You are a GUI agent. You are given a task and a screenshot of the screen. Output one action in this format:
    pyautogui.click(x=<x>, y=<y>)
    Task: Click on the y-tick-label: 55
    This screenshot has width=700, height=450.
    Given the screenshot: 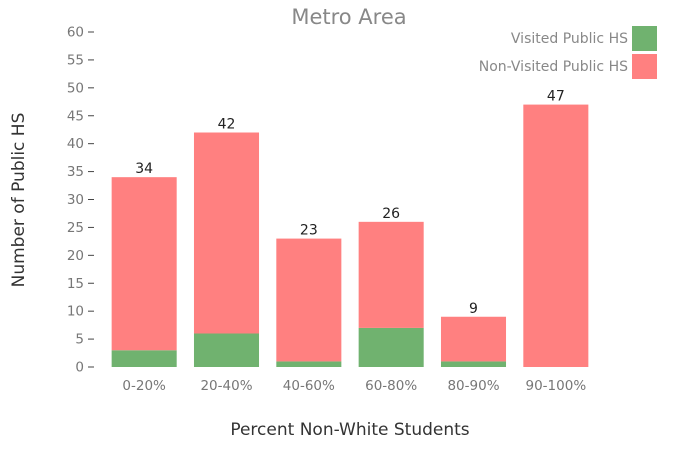 What is the action you would take?
    pyautogui.click(x=75, y=60)
    